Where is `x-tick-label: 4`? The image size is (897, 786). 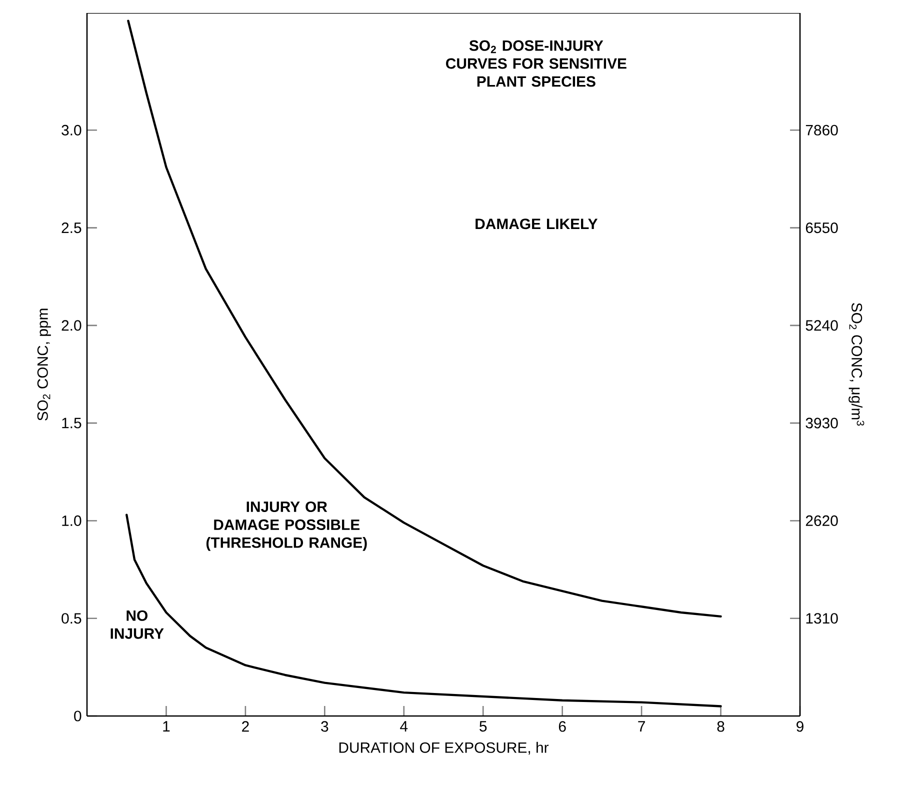 x-tick-label: 4 is located at coordinates (404, 726).